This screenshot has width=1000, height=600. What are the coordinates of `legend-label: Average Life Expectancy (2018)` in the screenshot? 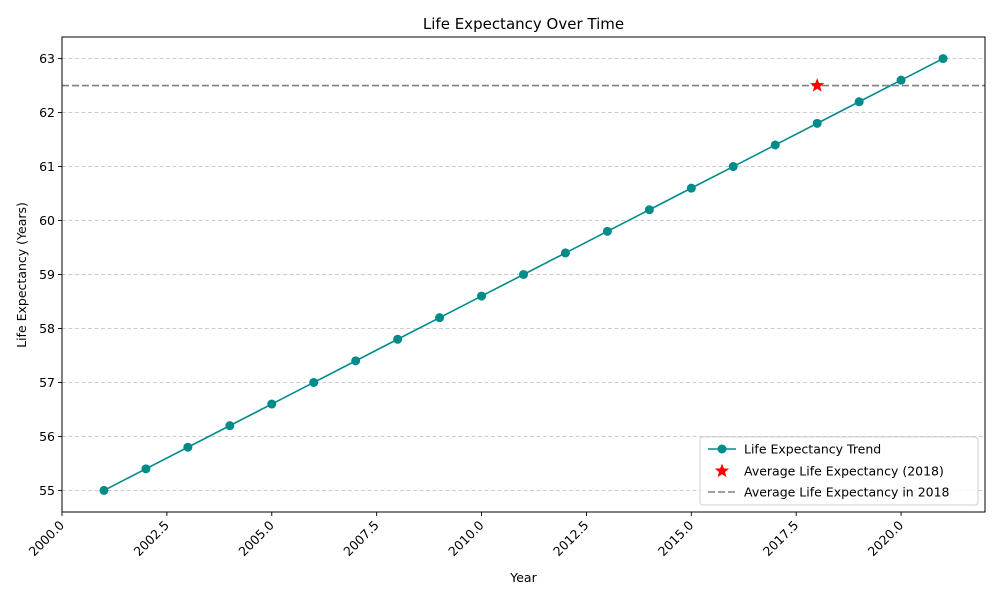 It's located at (844, 471).